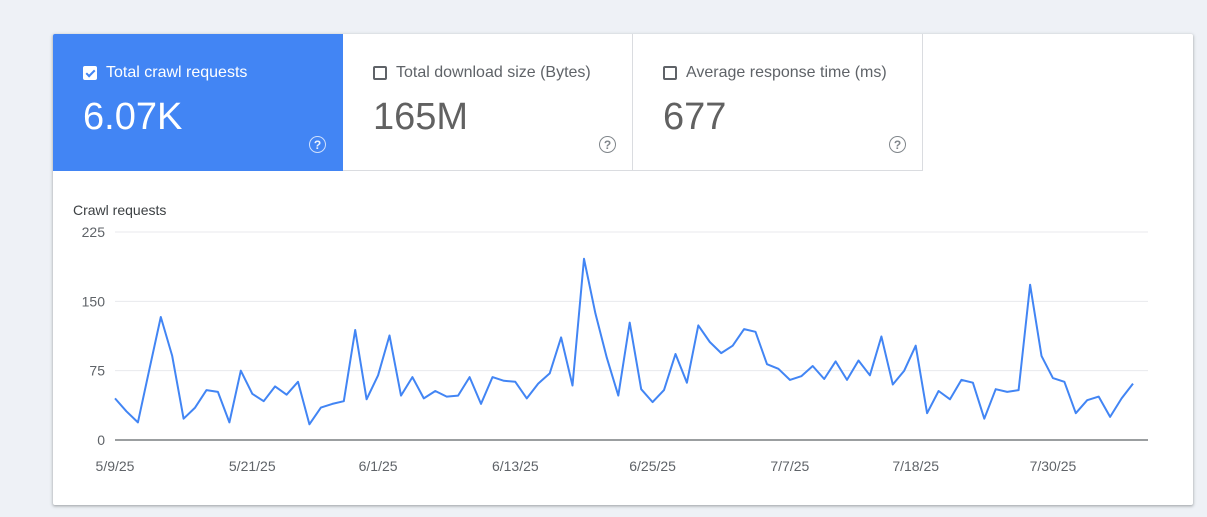 The image size is (1207, 517). Describe the element at coordinates (198, 102) in the screenshot. I see `metric-tile-total-crawl-requests: Total crawl requests 6.07K ?` at that location.